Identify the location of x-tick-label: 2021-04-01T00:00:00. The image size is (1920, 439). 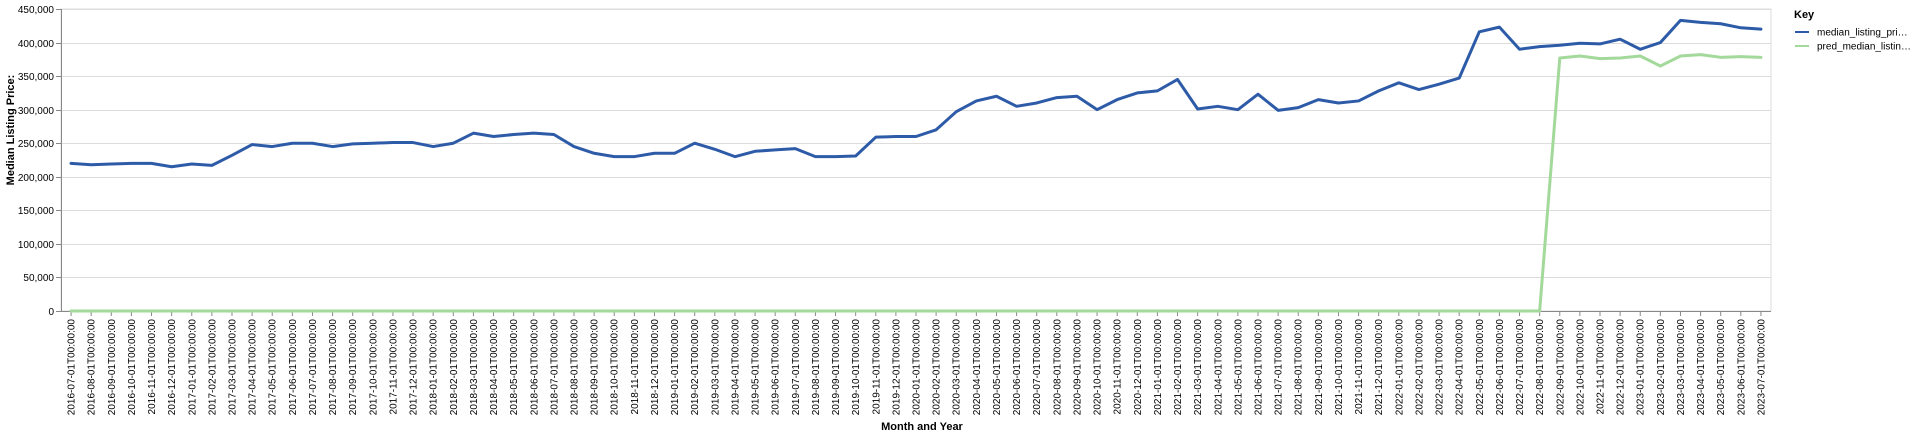
(1218, 367).